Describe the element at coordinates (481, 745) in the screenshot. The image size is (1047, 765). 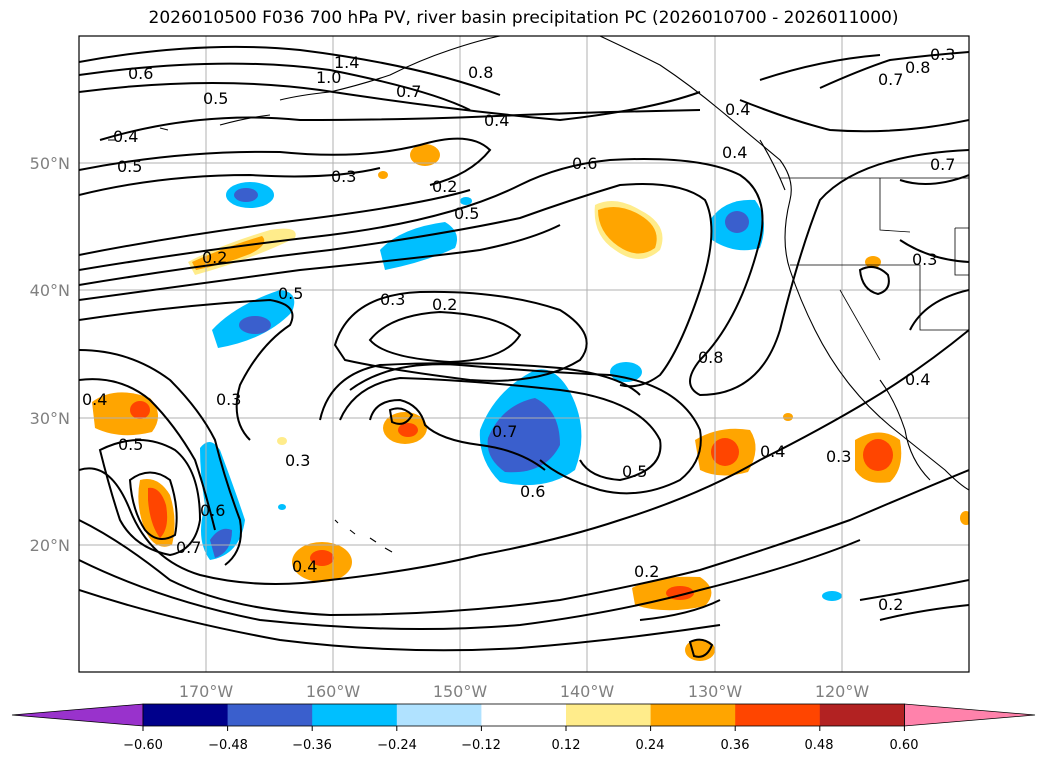
I see `colorbar-tick-label: −0.12` at that location.